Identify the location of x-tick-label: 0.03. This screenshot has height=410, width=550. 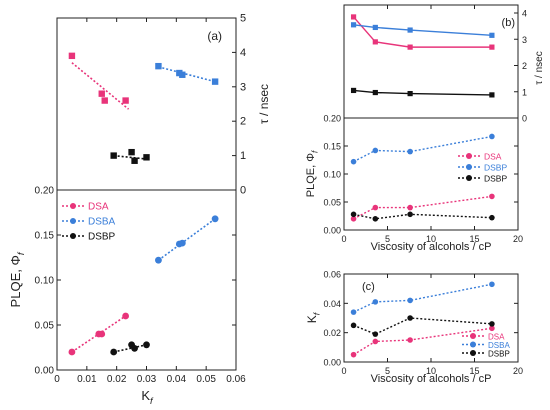
(147, 379).